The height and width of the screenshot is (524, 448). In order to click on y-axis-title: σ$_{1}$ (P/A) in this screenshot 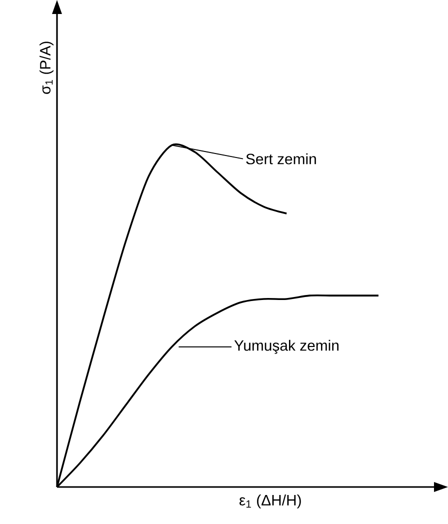, I will do `click(47, 68)`.